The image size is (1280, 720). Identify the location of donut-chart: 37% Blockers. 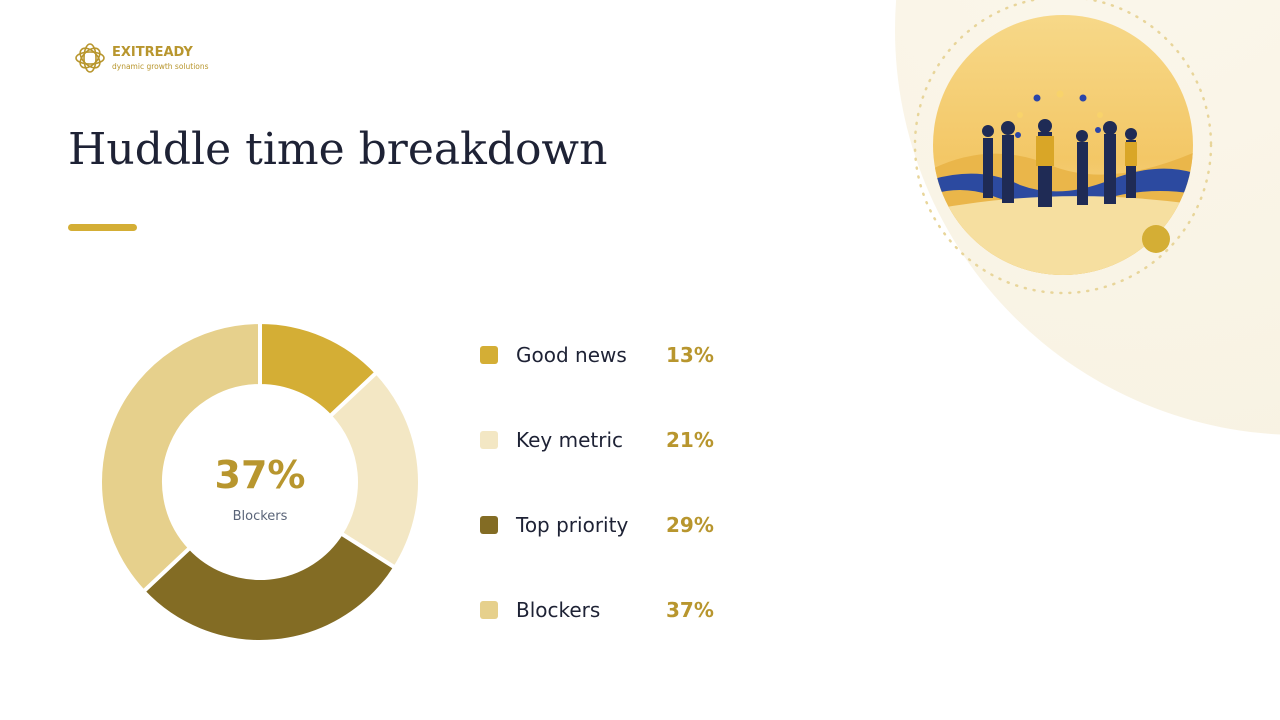
(260, 482).